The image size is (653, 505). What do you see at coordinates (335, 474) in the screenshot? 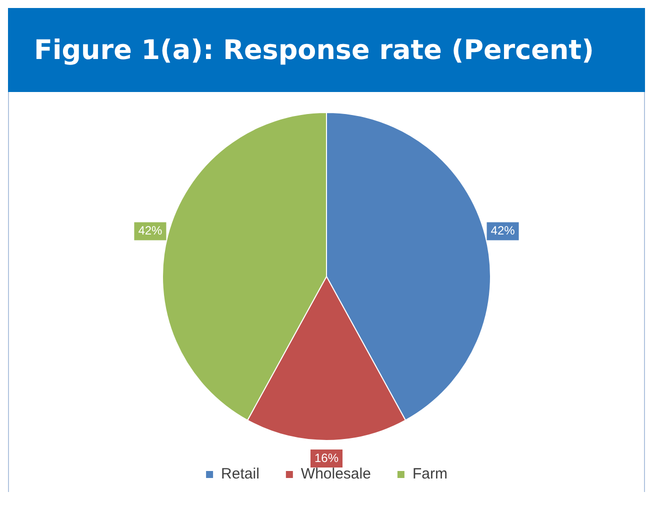
I see `legend-label: Wholesale` at bounding box center [335, 474].